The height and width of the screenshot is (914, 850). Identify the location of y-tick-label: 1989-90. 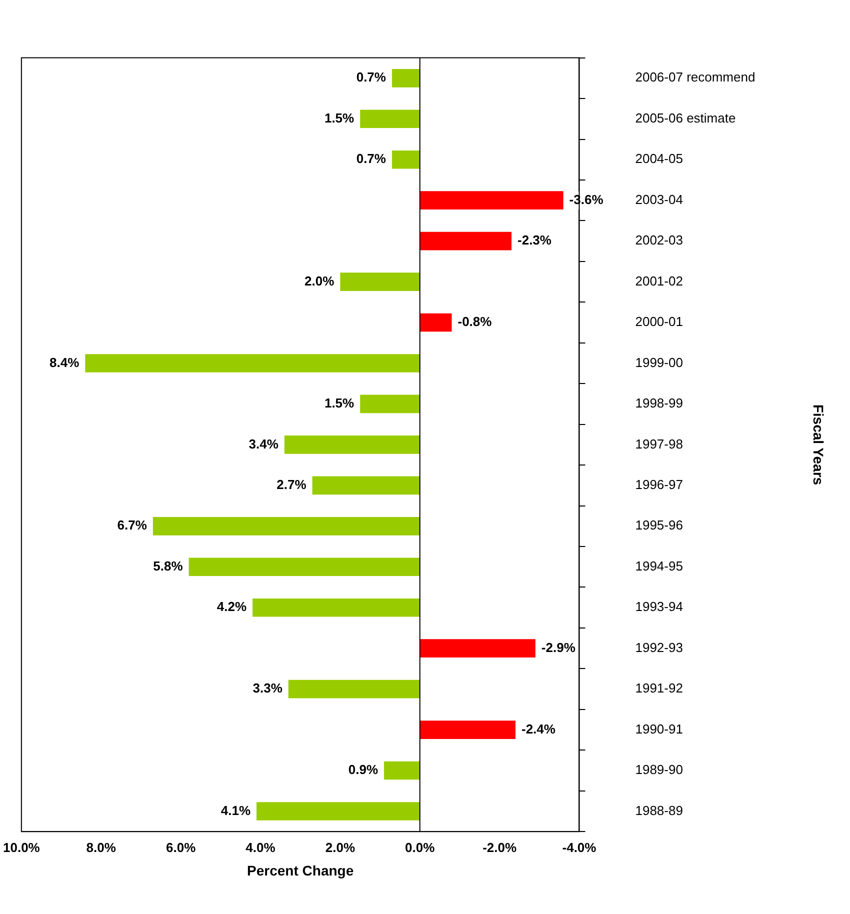
(659, 770).